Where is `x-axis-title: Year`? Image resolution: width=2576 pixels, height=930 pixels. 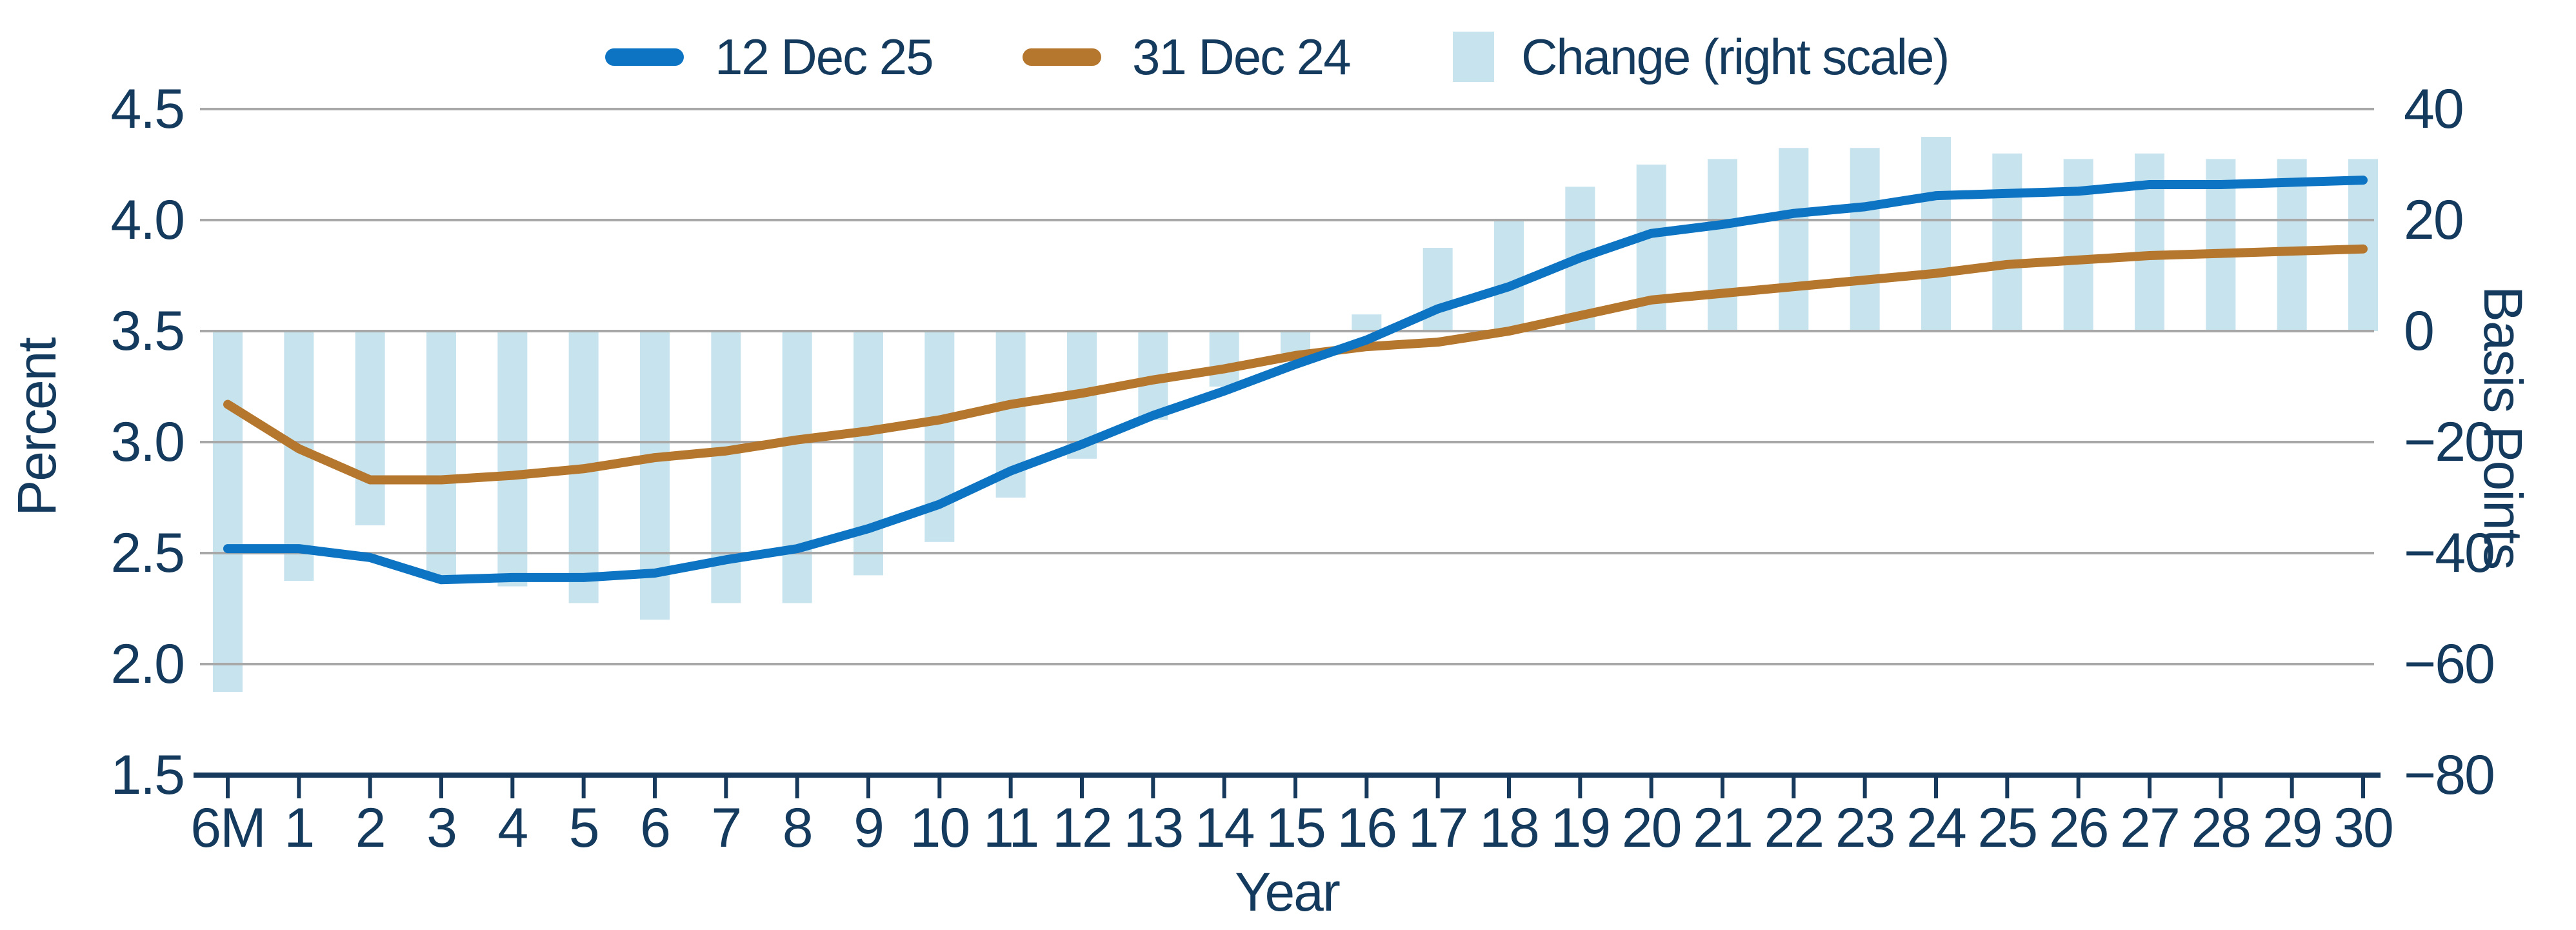
x-axis-title: Year is located at coordinates (1288, 892).